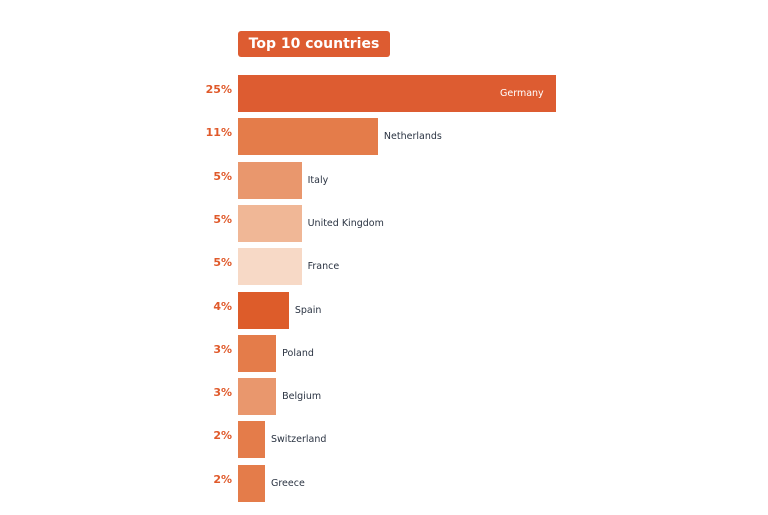  What do you see at coordinates (308, 310) in the screenshot?
I see `category-label: Spain` at bounding box center [308, 310].